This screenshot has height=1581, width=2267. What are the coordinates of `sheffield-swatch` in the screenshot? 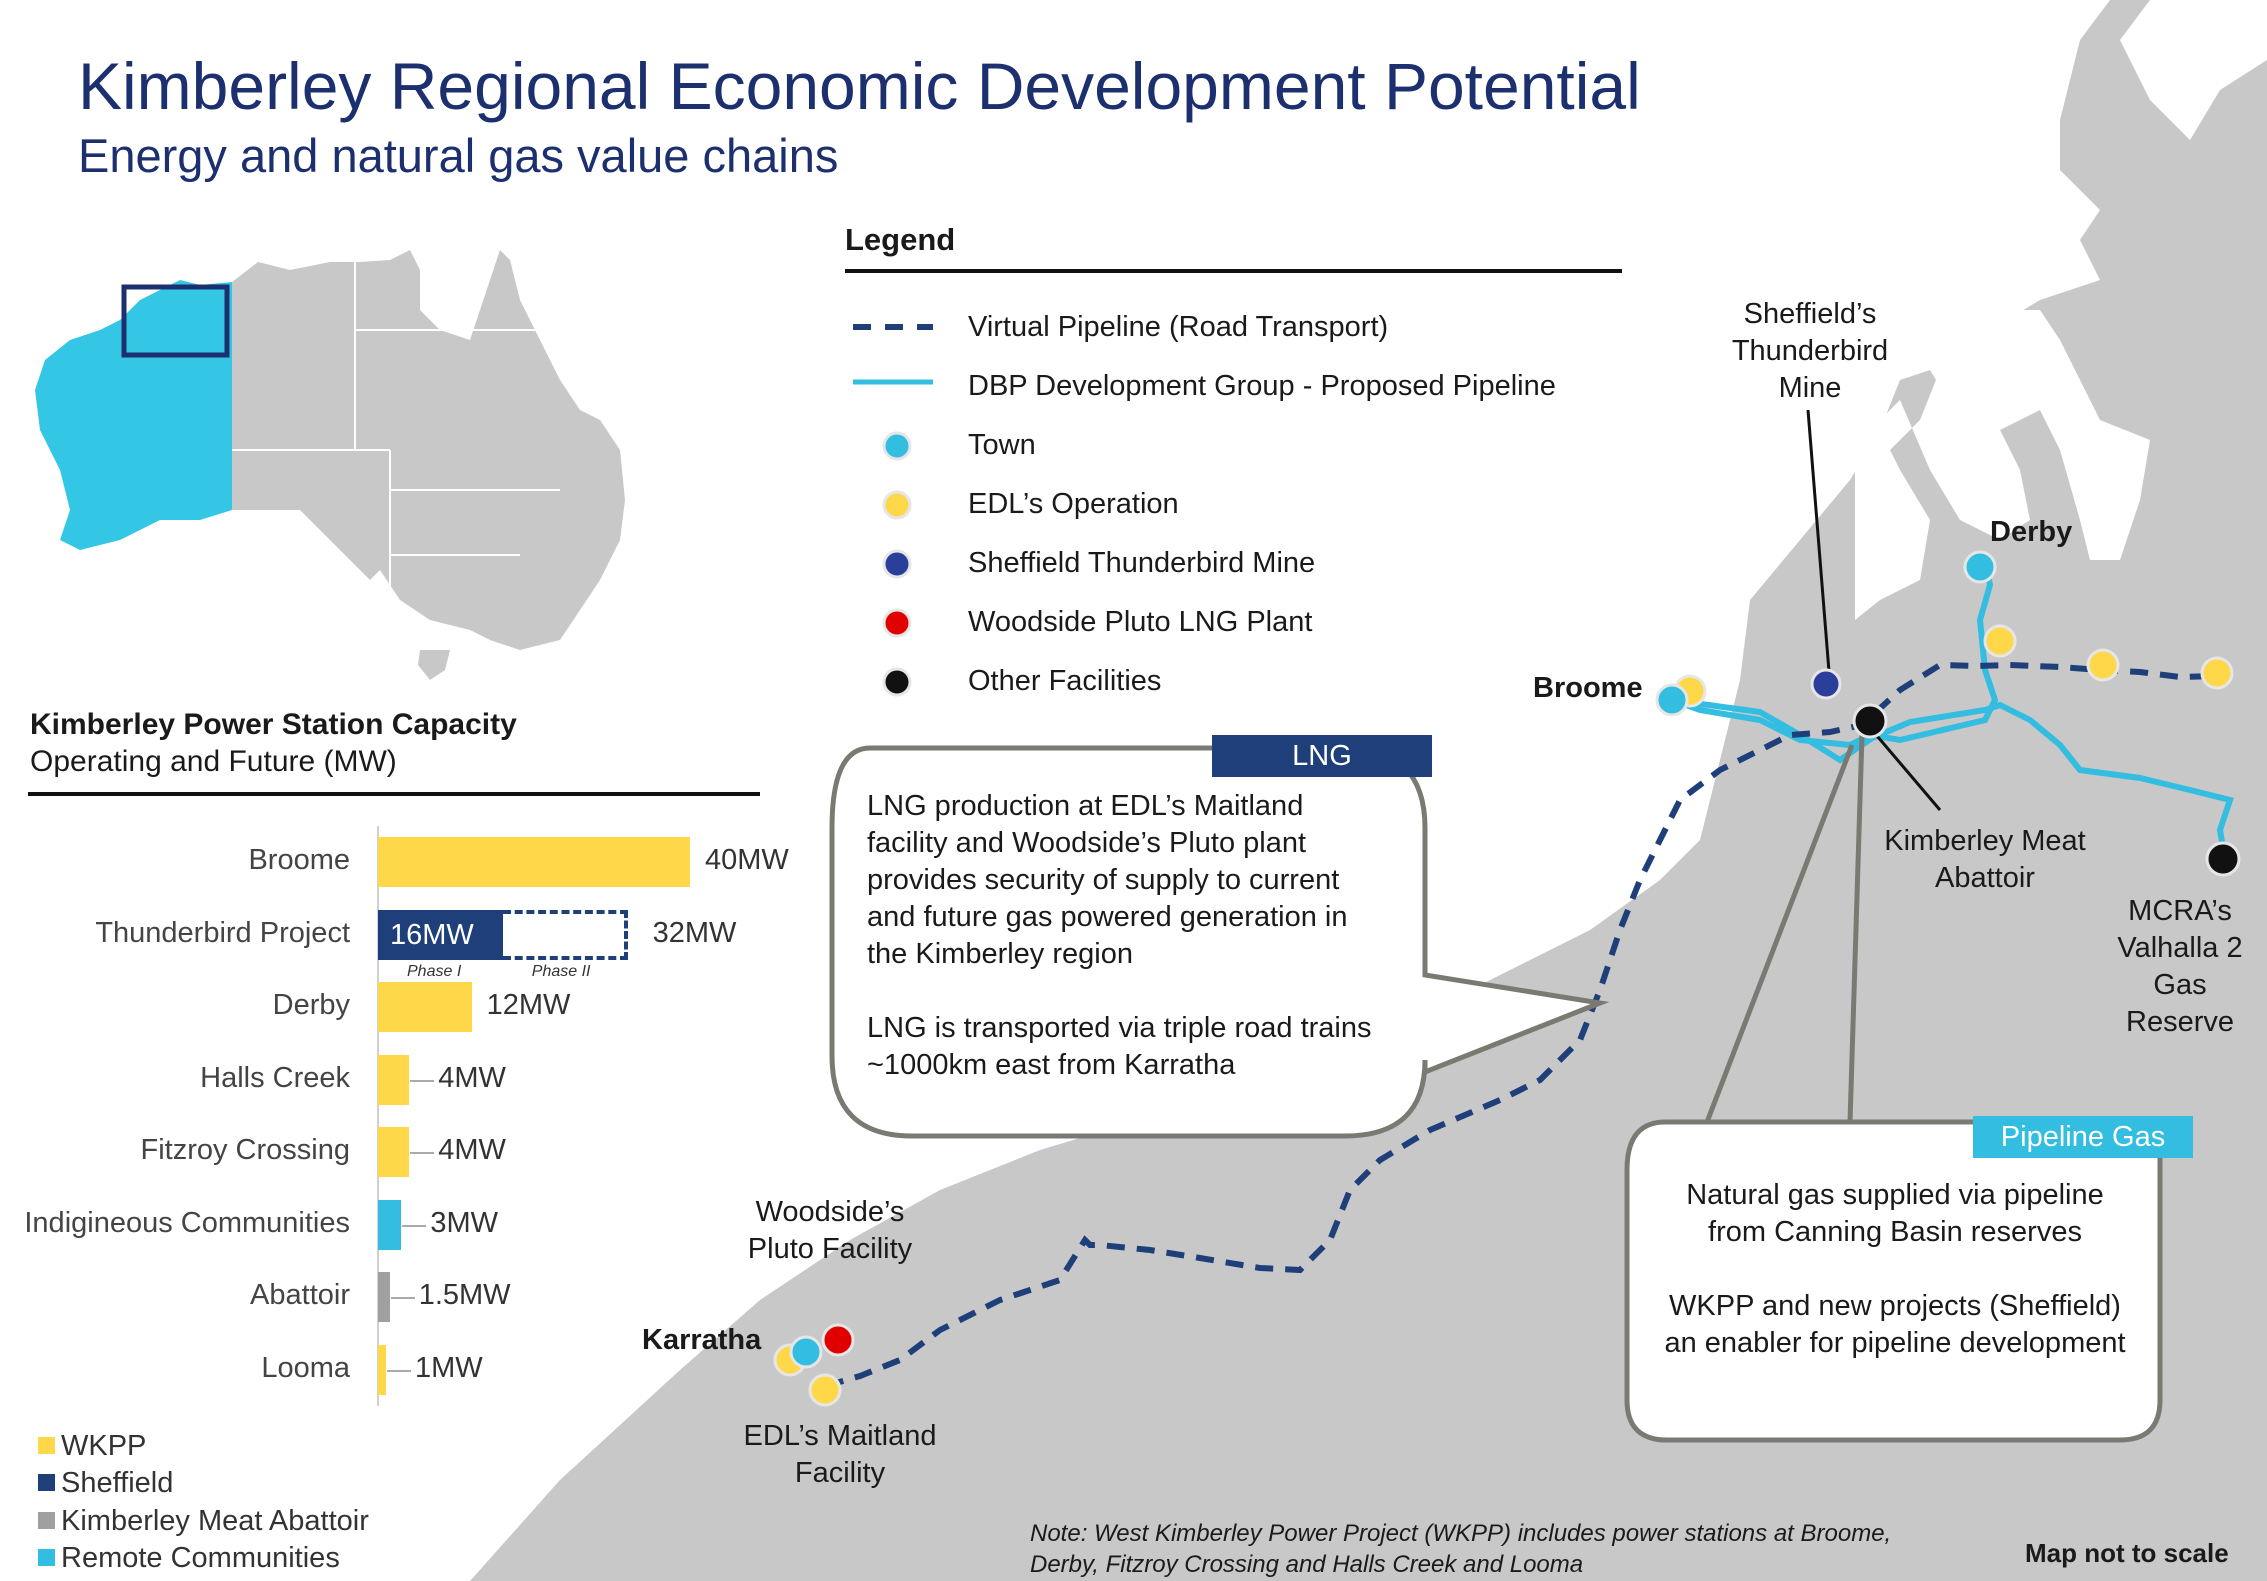 It's located at (46, 1482).